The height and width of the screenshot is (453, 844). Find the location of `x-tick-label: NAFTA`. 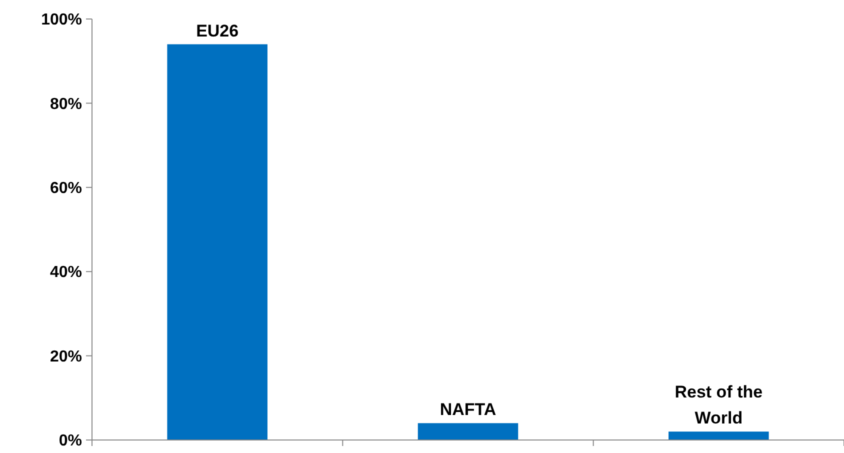

x-tick-label: NAFTA is located at coordinates (468, 410).